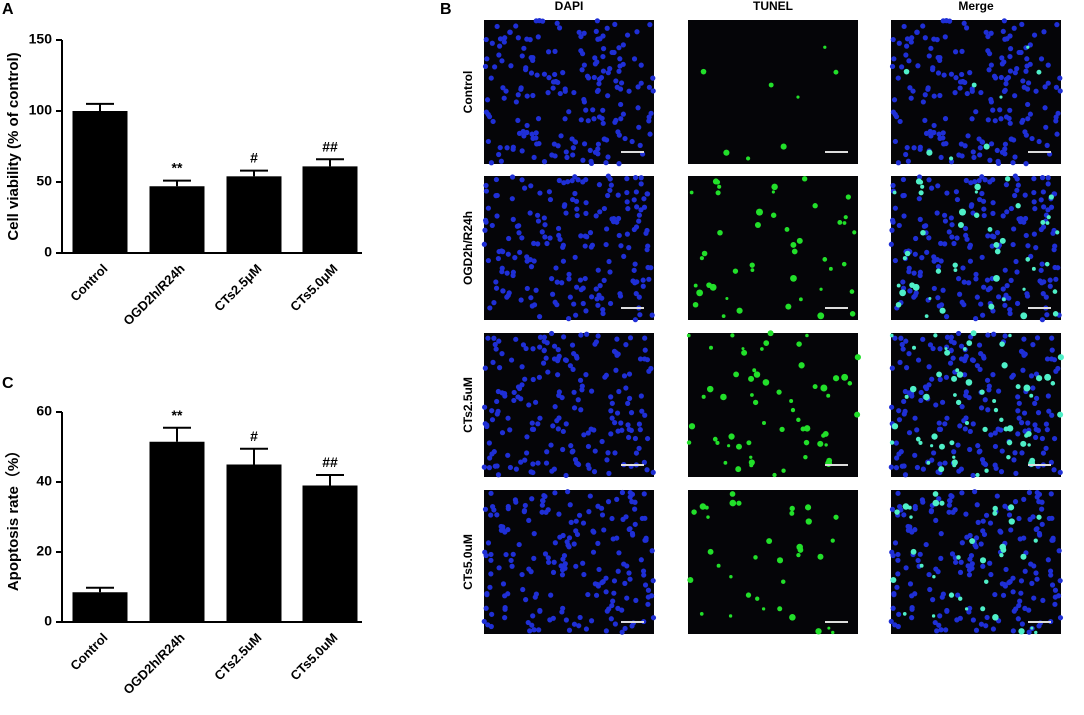 The width and height of the screenshot is (1084, 715). I want to click on panel-label: A, so click(8, 9).